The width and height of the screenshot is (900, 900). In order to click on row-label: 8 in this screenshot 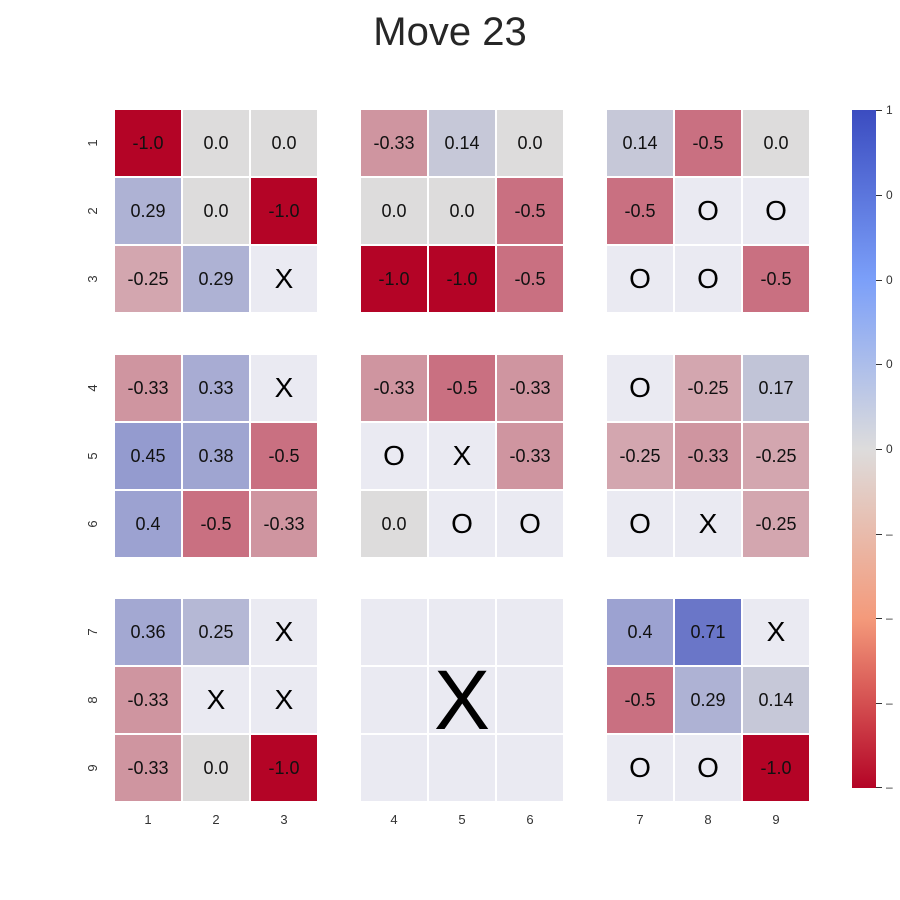, I will do `click(92, 700)`.